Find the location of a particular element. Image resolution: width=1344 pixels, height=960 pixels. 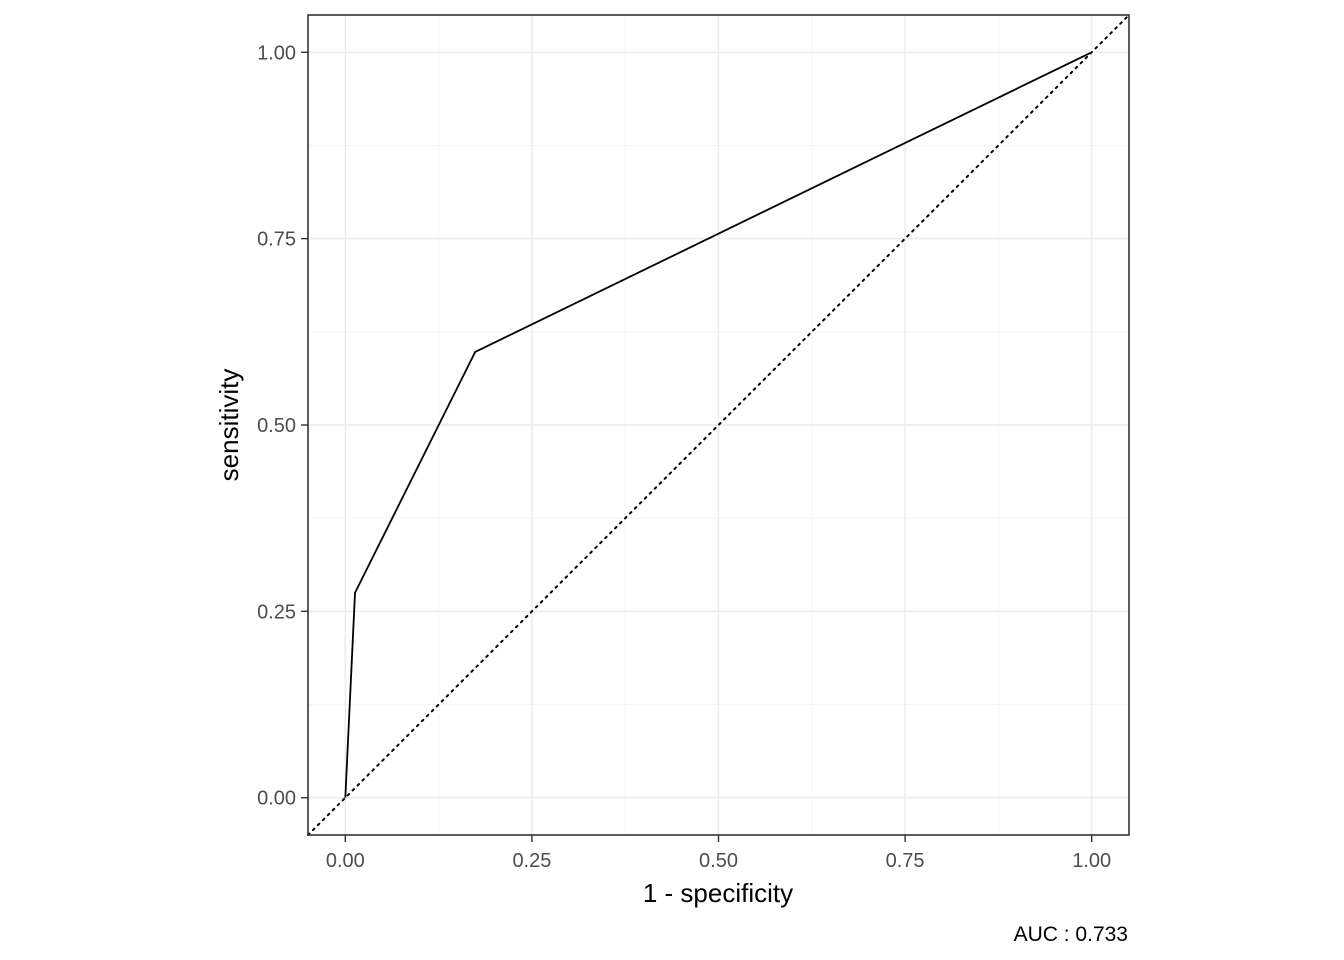

x-tick-label: 0.00 is located at coordinates (345, 861).